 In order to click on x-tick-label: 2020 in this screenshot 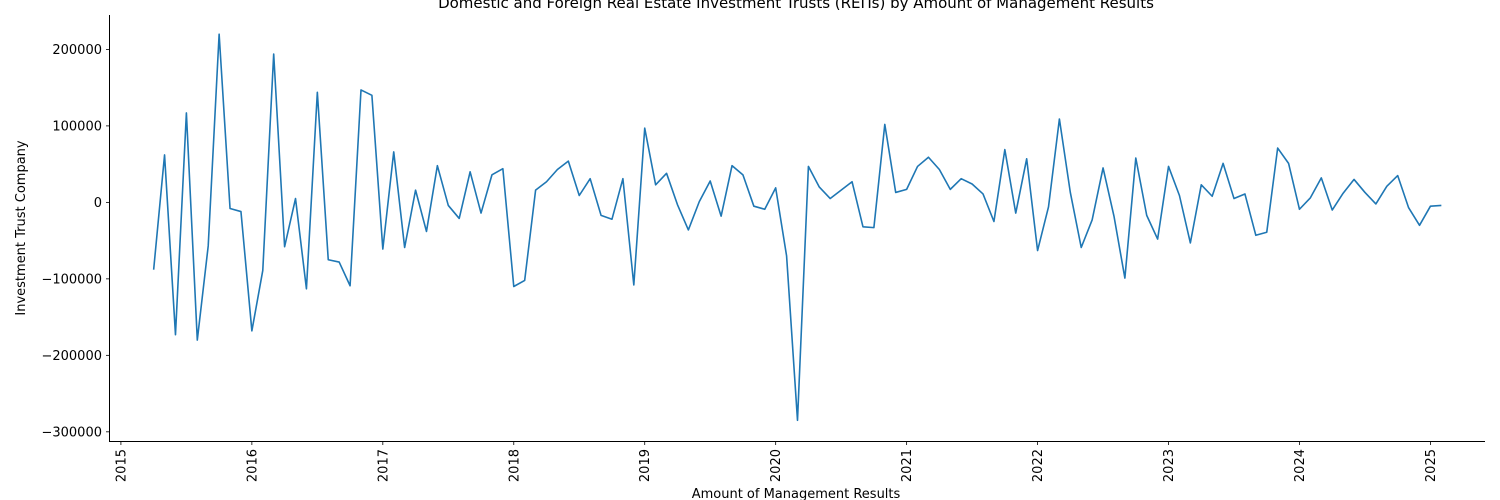, I will do `click(776, 465)`.